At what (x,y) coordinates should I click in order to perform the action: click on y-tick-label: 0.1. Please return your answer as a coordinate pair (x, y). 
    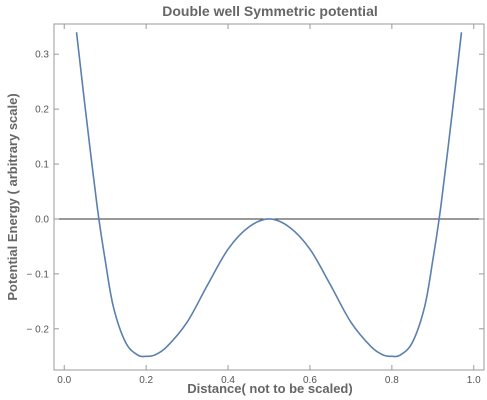
    Looking at the image, I should click on (42, 165).